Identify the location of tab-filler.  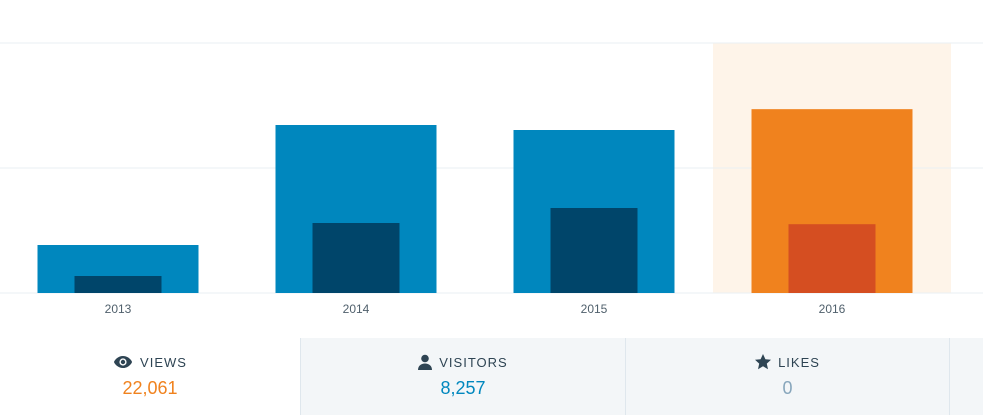
(966, 376).